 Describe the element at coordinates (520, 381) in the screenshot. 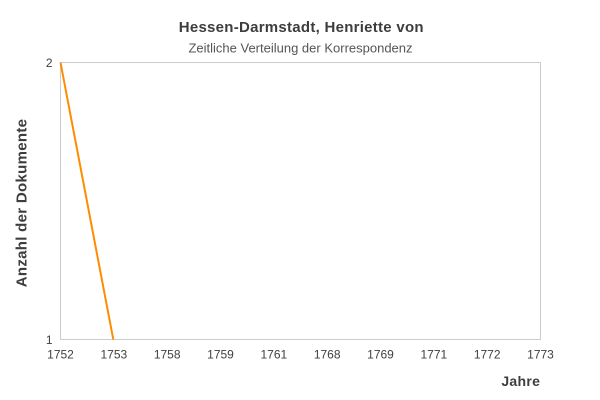

I see `svg-text: Jahre` at that location.